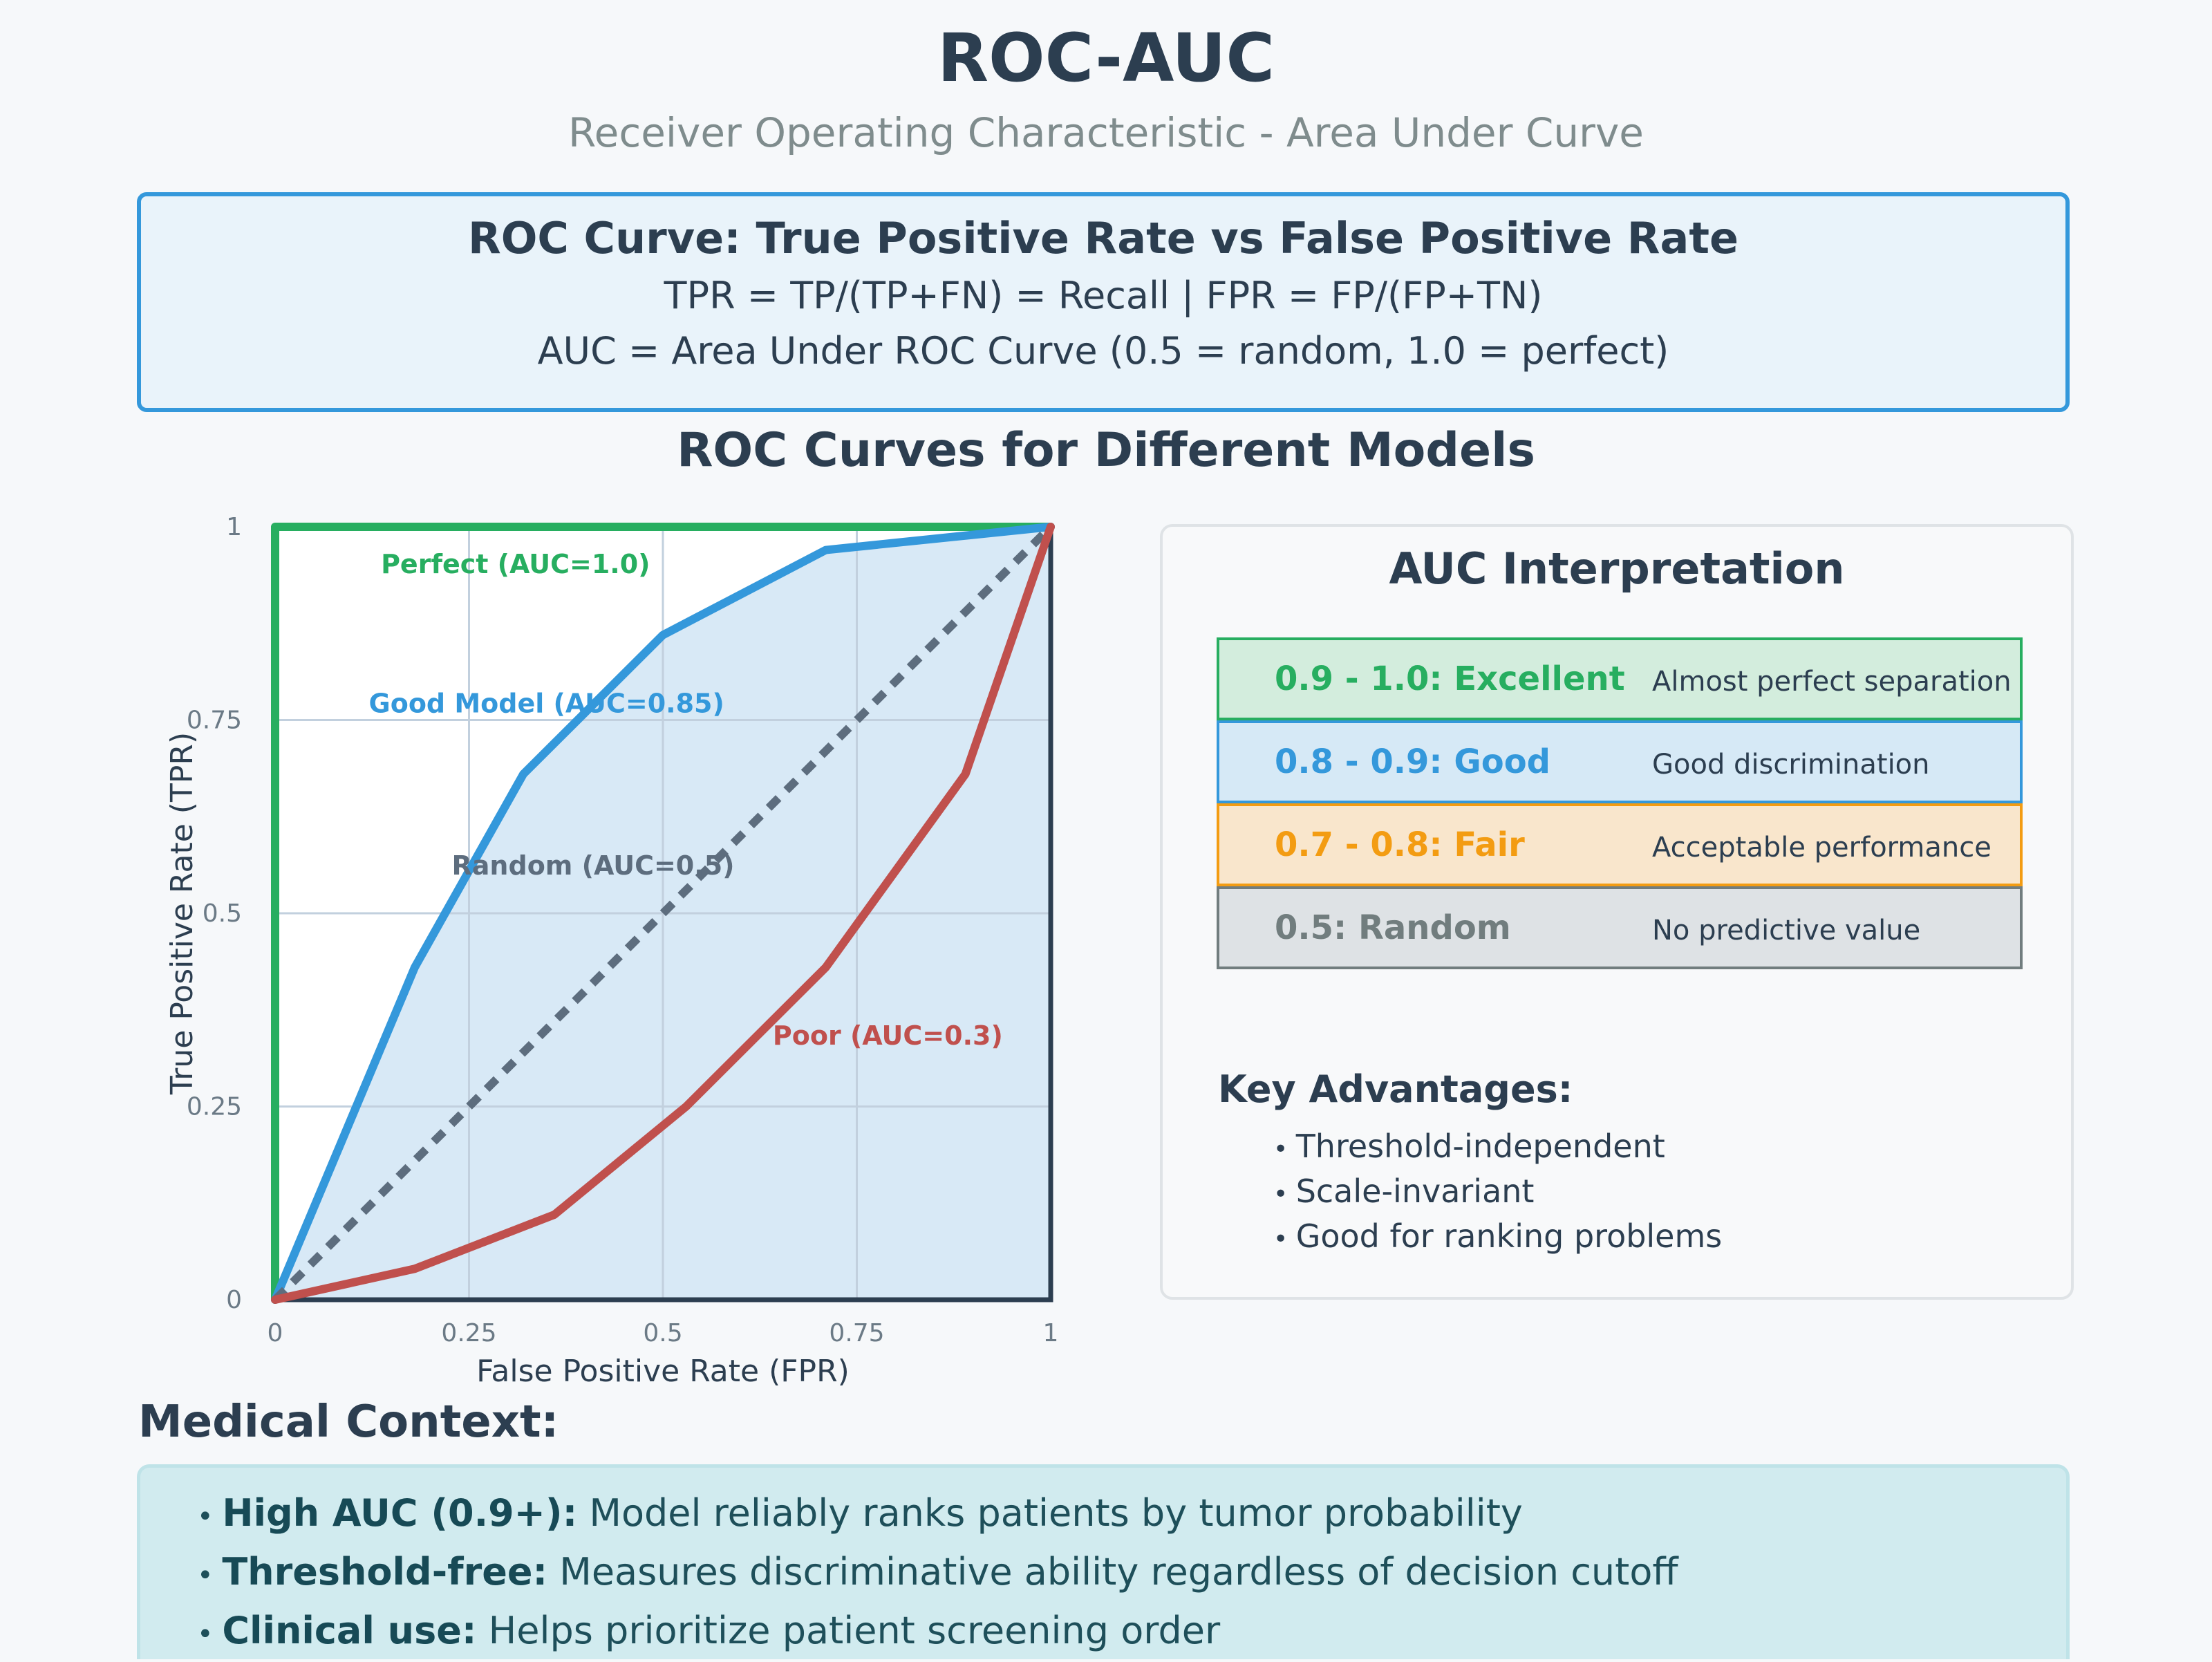  What do you see at coordinates (1791, 765) in the screenshot?
I see `interpretation-desc: Good discrimination` at bounding box center [1791, 765].